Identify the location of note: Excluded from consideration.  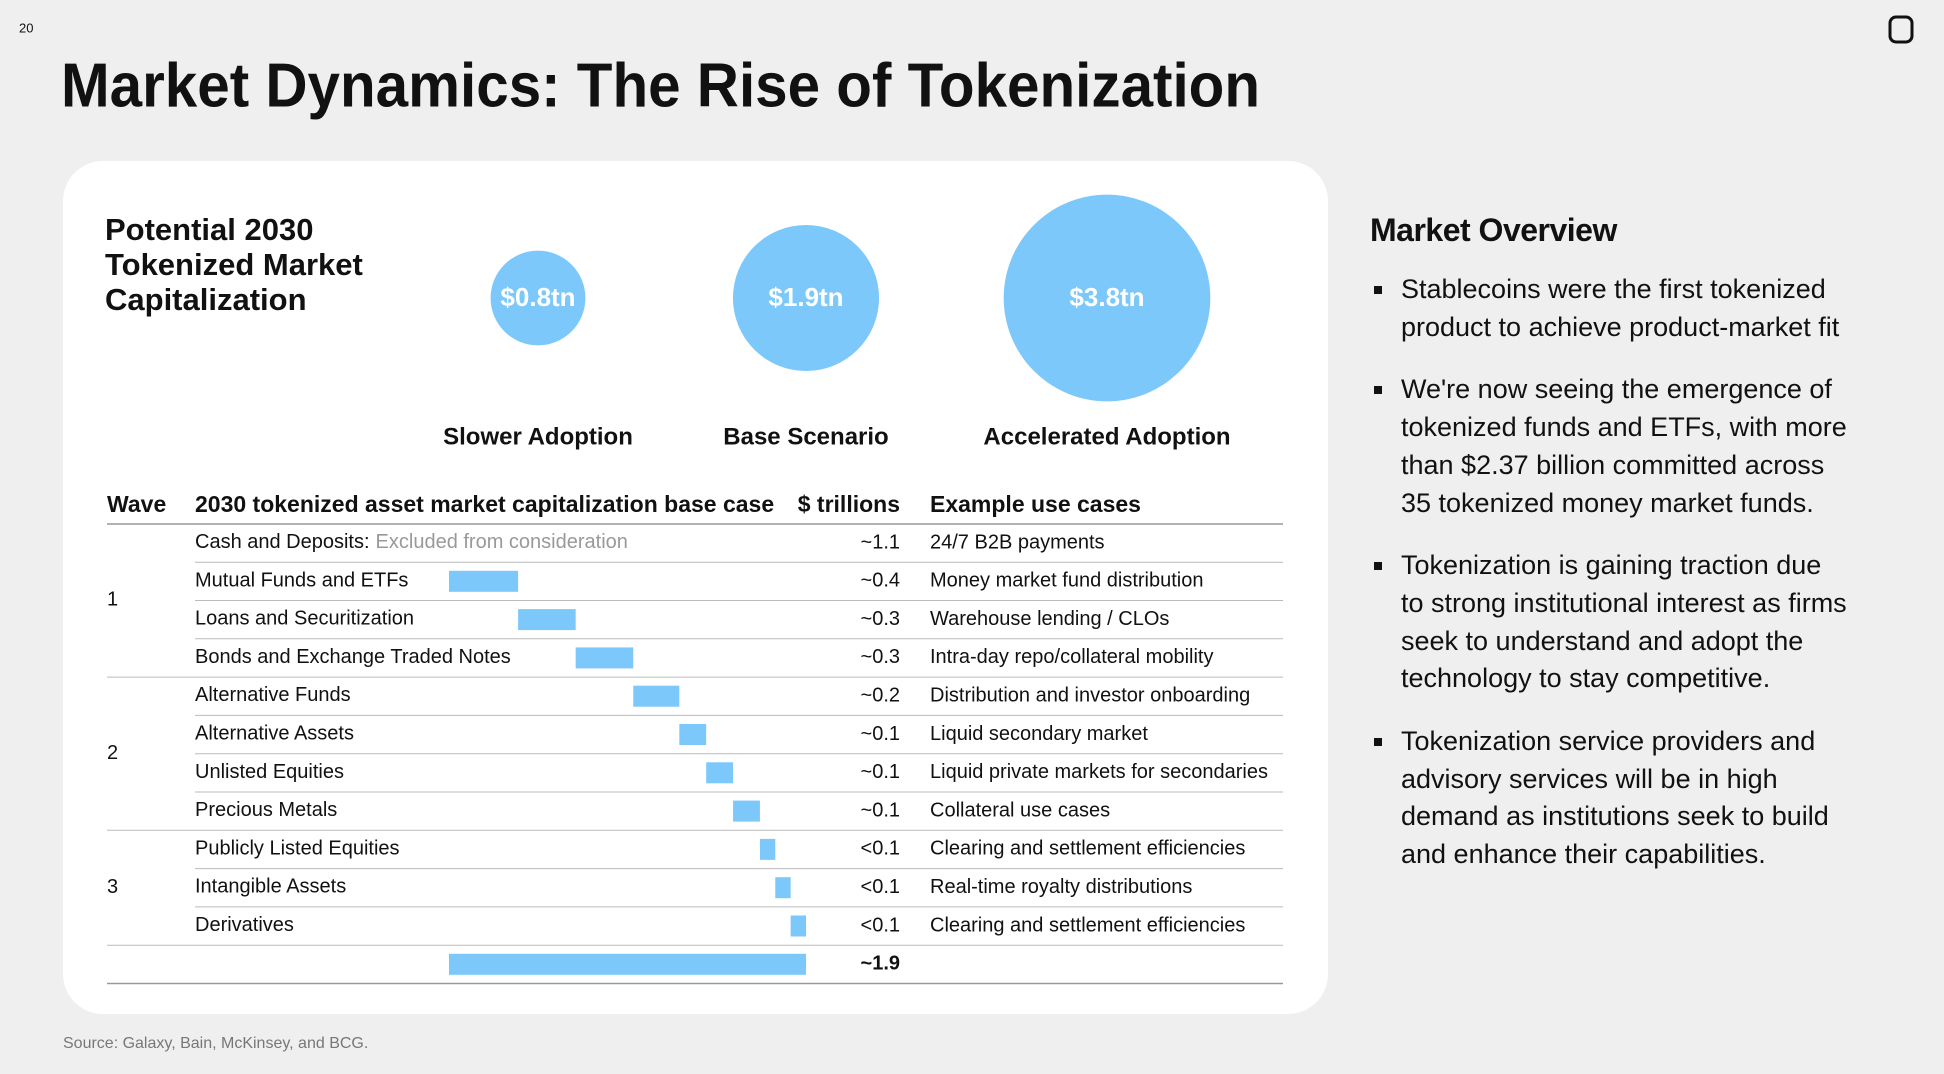
(502, 542).